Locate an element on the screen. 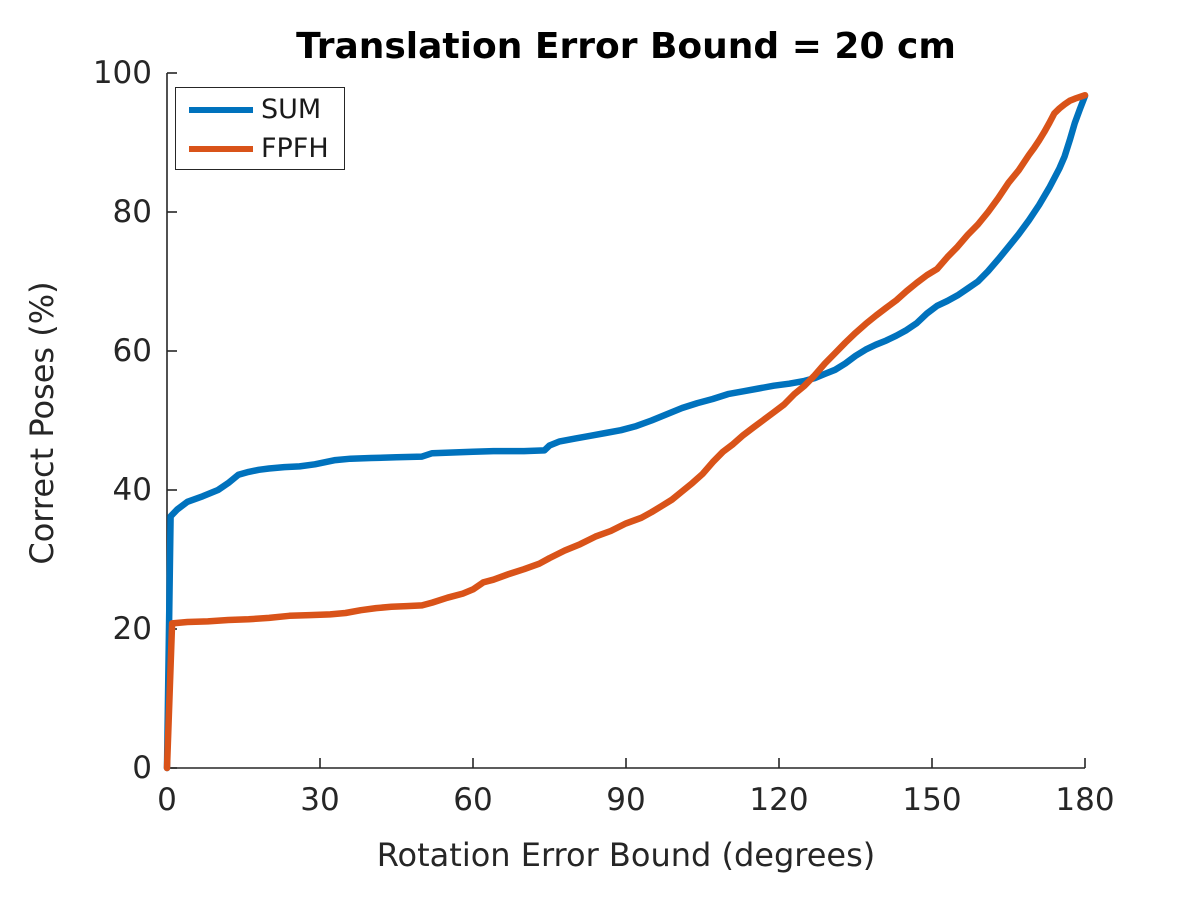 Image resolution: width=1200 pixels, height=900 pixels. legend: SUM FPFH is located at coordinates (260, 128).